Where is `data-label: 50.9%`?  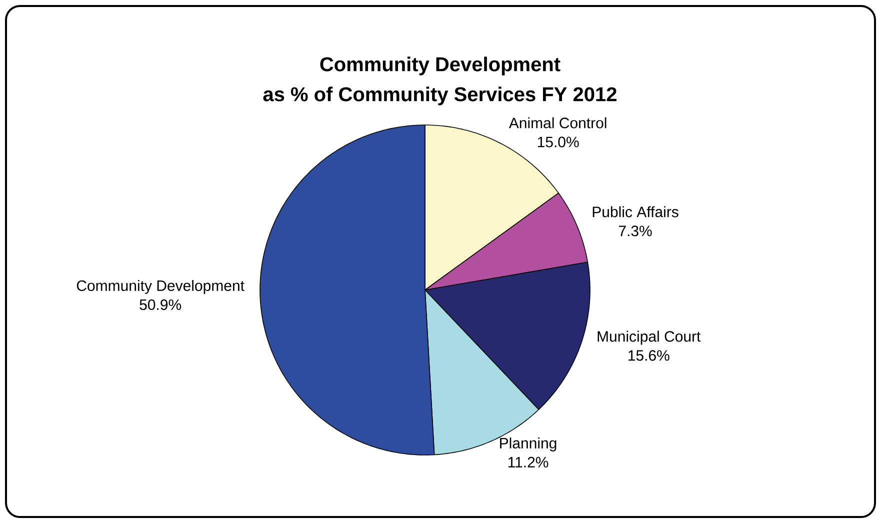
data-label: 50.9% is located at coordinates (161, 304).